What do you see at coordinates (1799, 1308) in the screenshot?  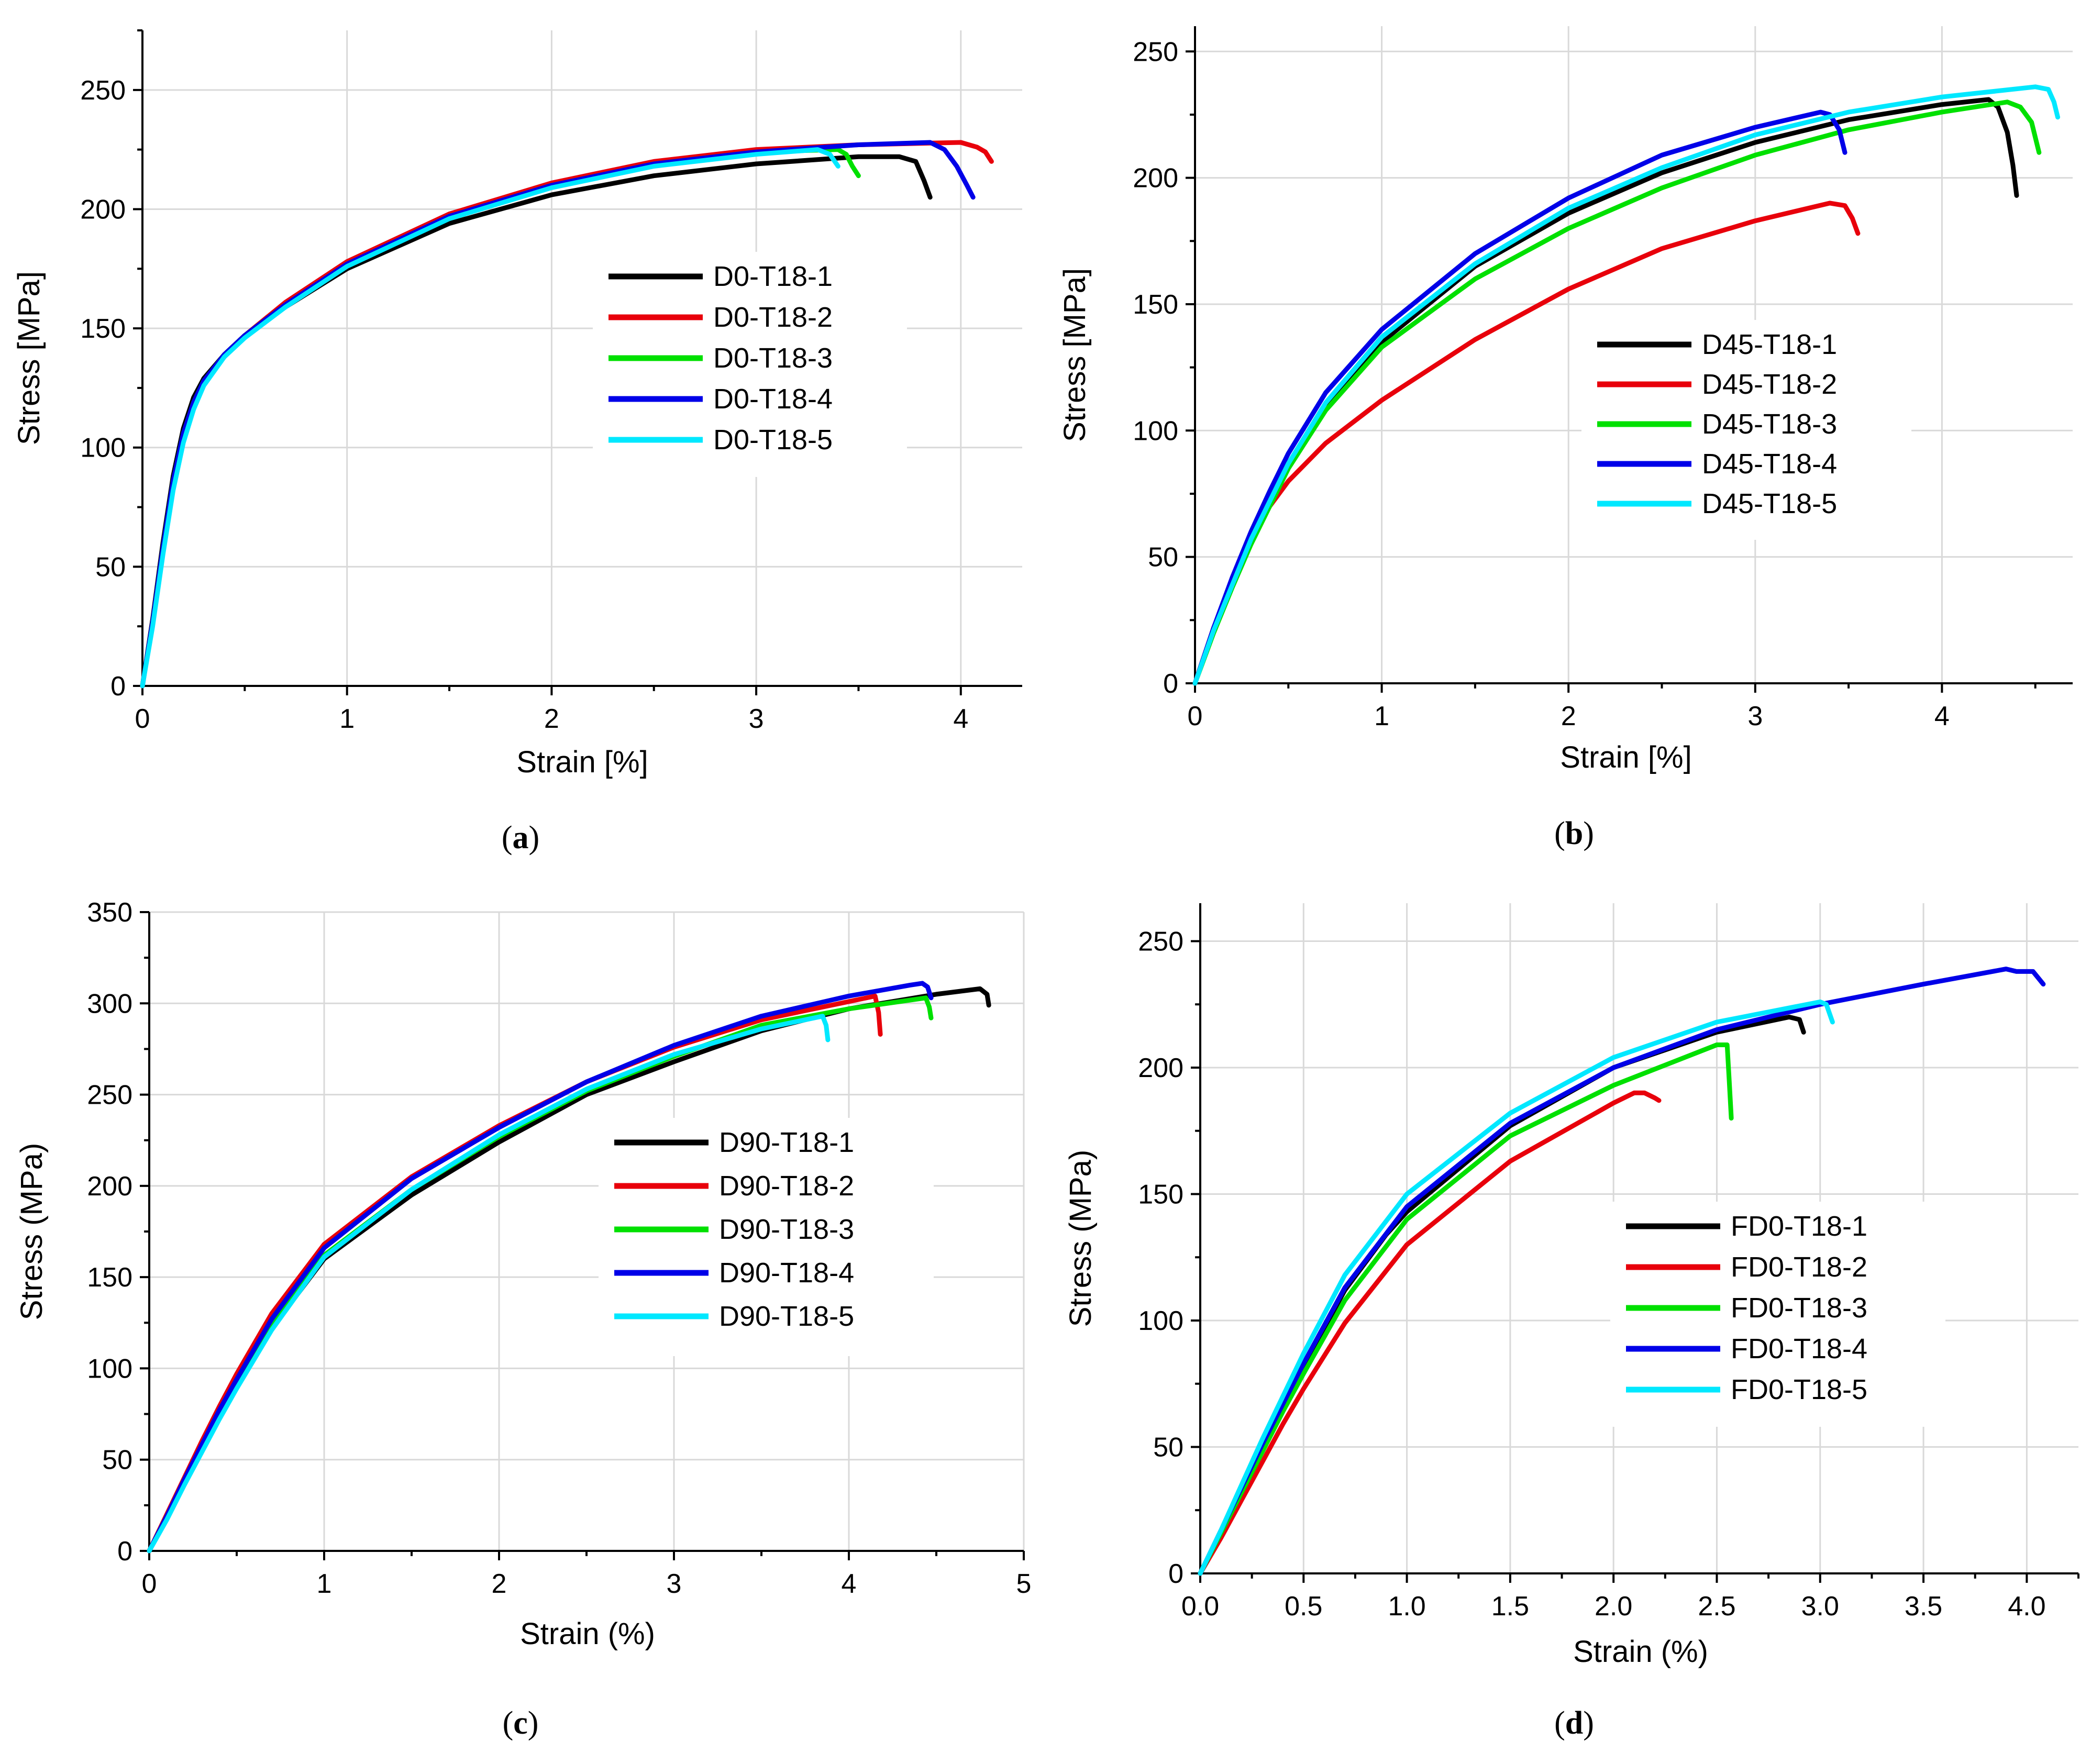 I see `legend-label: FD0-T18-3` at bounding box center [1799, 1308].